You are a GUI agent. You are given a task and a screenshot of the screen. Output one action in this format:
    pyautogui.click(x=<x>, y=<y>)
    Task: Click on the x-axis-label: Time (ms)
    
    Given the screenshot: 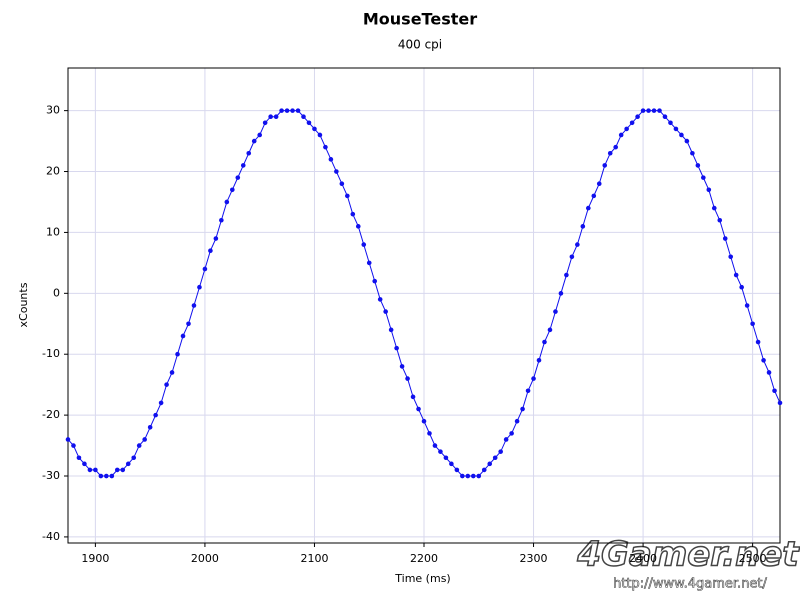 What is the action you would take?
    pyautogui.click(x=422, y=578)
    